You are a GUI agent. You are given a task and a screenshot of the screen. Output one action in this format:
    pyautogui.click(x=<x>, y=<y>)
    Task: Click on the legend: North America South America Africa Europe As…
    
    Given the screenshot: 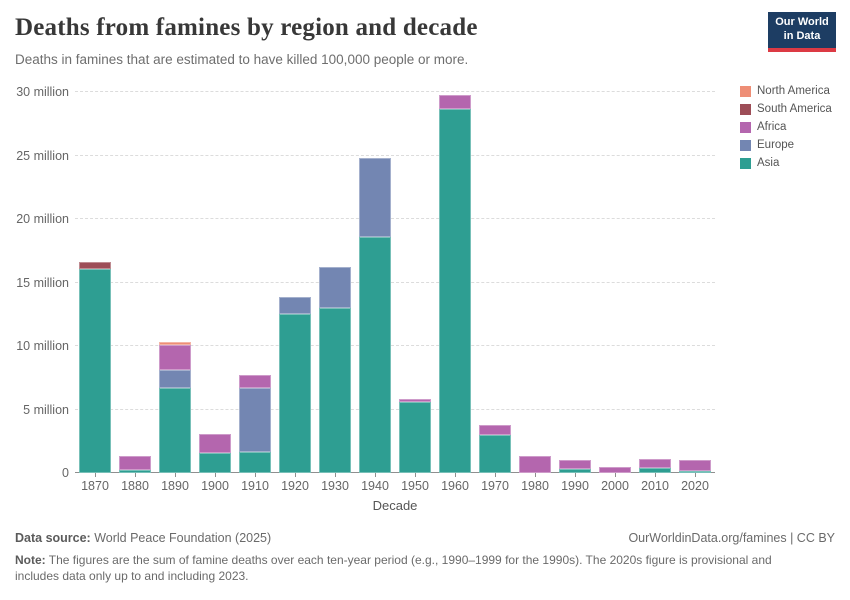 What is the action you would take?
    pyautogui.click(x=786, y=130)
    